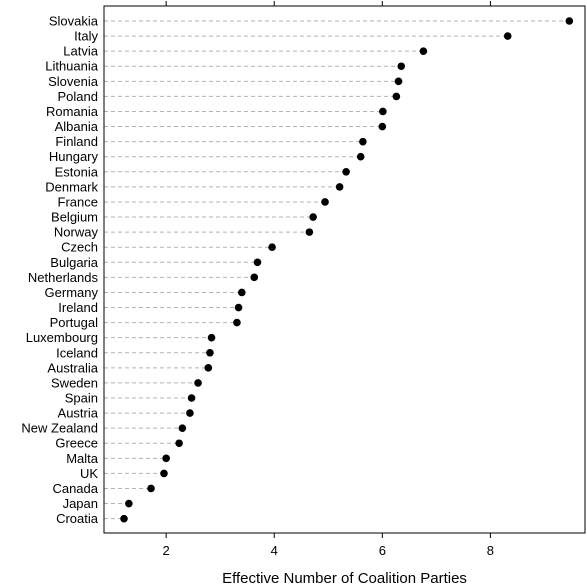  Describe the element at coordinates (166, 458) in the screenshot. I see `data-point-malta` at that location.